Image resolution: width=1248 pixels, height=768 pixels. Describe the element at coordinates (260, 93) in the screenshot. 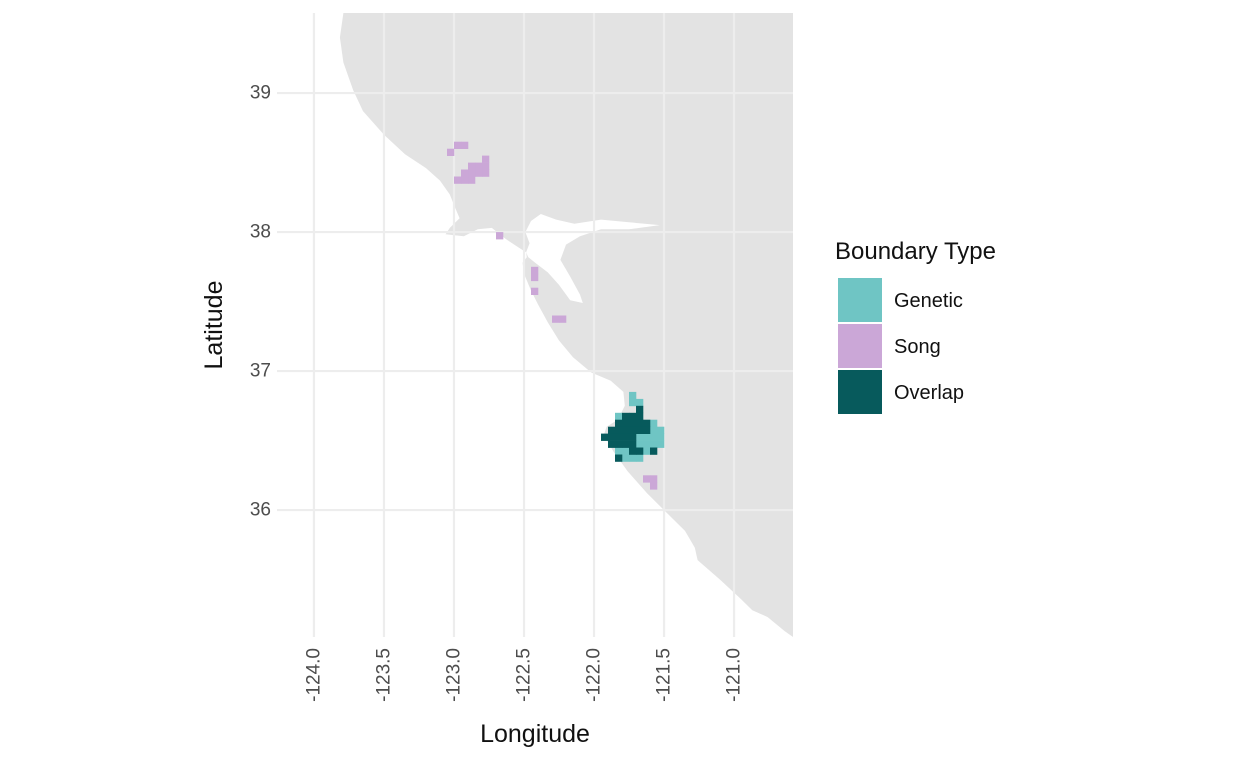

I see `y-tick-label: 39` at that location.